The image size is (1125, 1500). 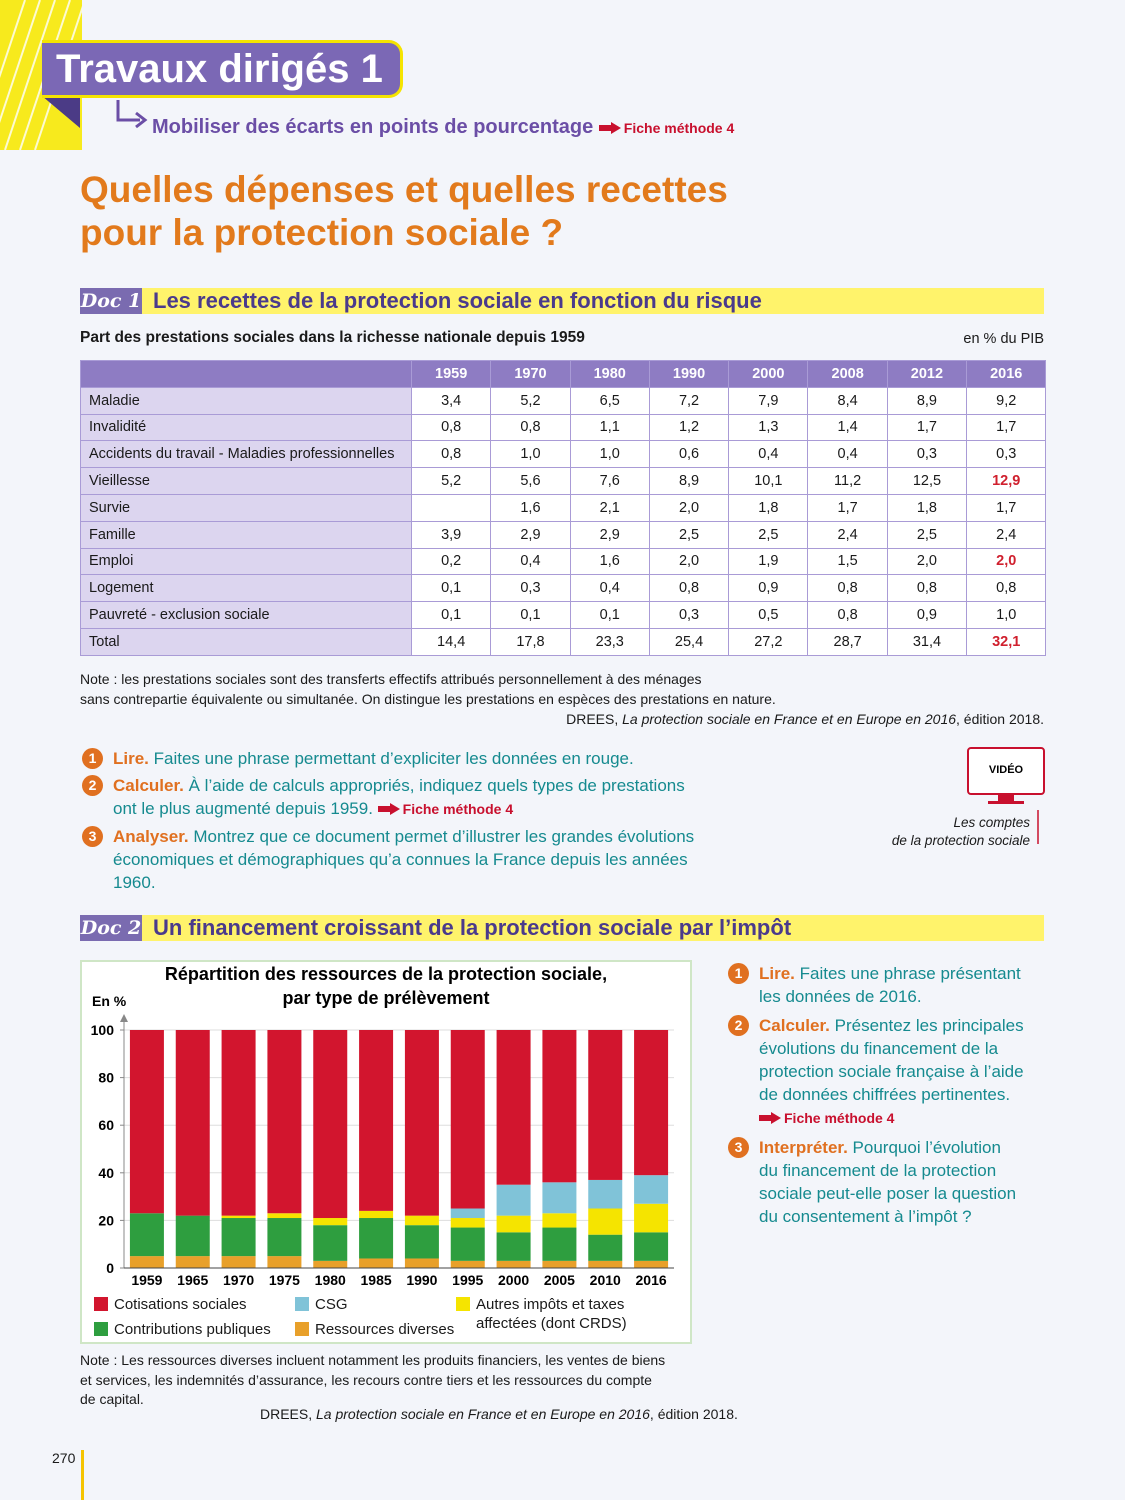 I want to click on table-cell: 0,9, so click(x=927, y=615).